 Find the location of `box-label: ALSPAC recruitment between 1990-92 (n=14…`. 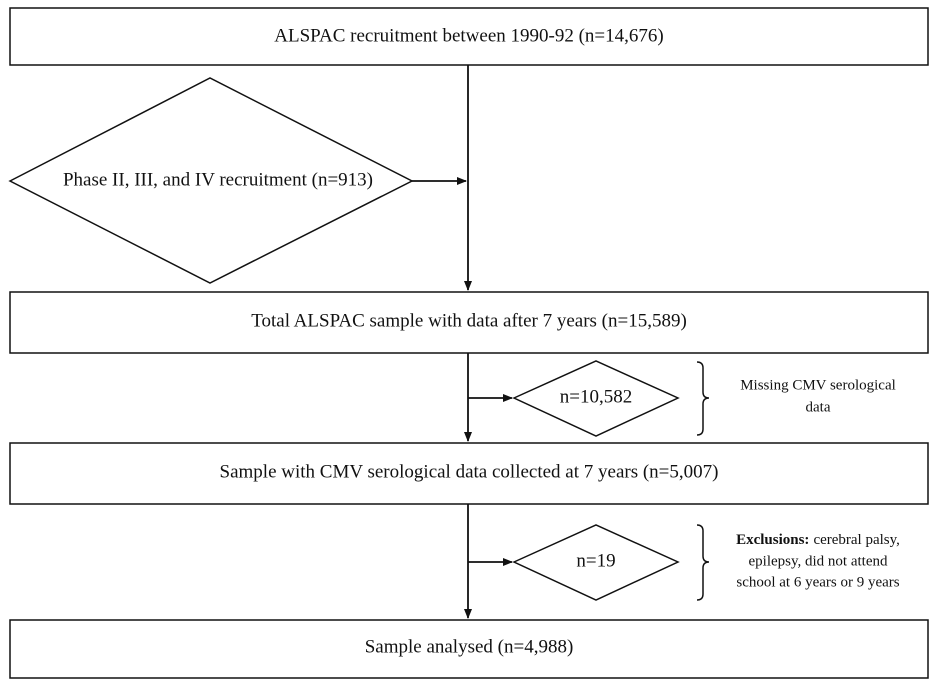

box-label: ALSPAC recruitment between 1990-92 (n=14… is located at coordinates (468, 35).